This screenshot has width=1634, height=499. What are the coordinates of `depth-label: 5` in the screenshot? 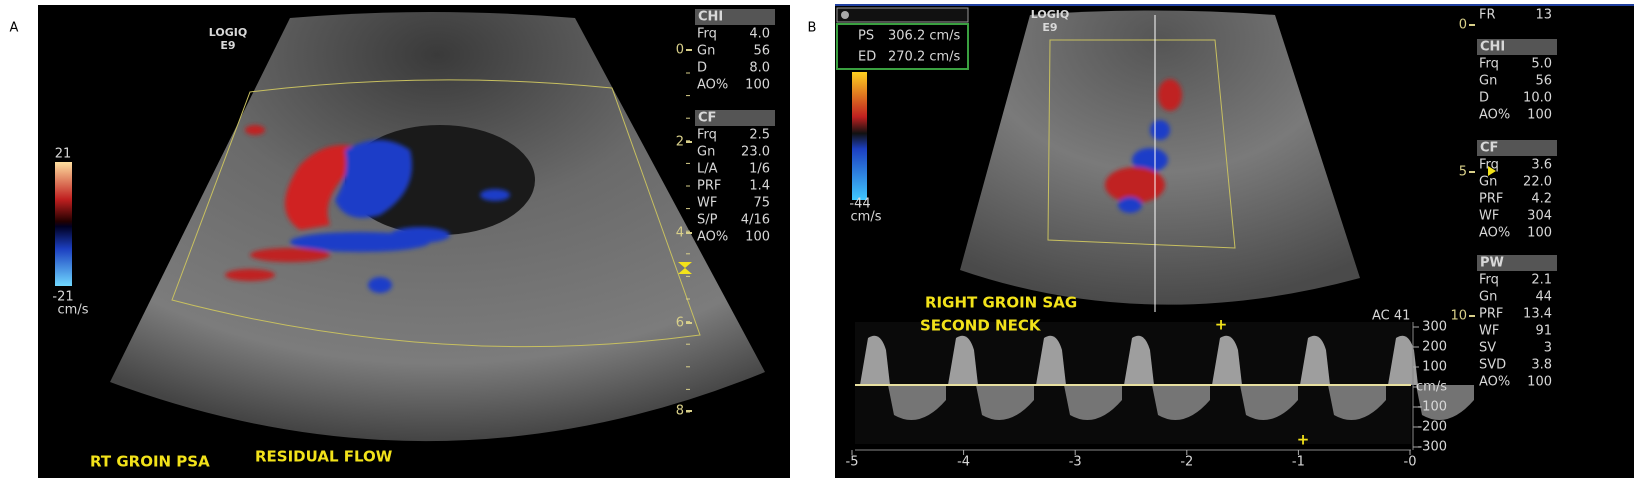 It's located at (1463, 172).